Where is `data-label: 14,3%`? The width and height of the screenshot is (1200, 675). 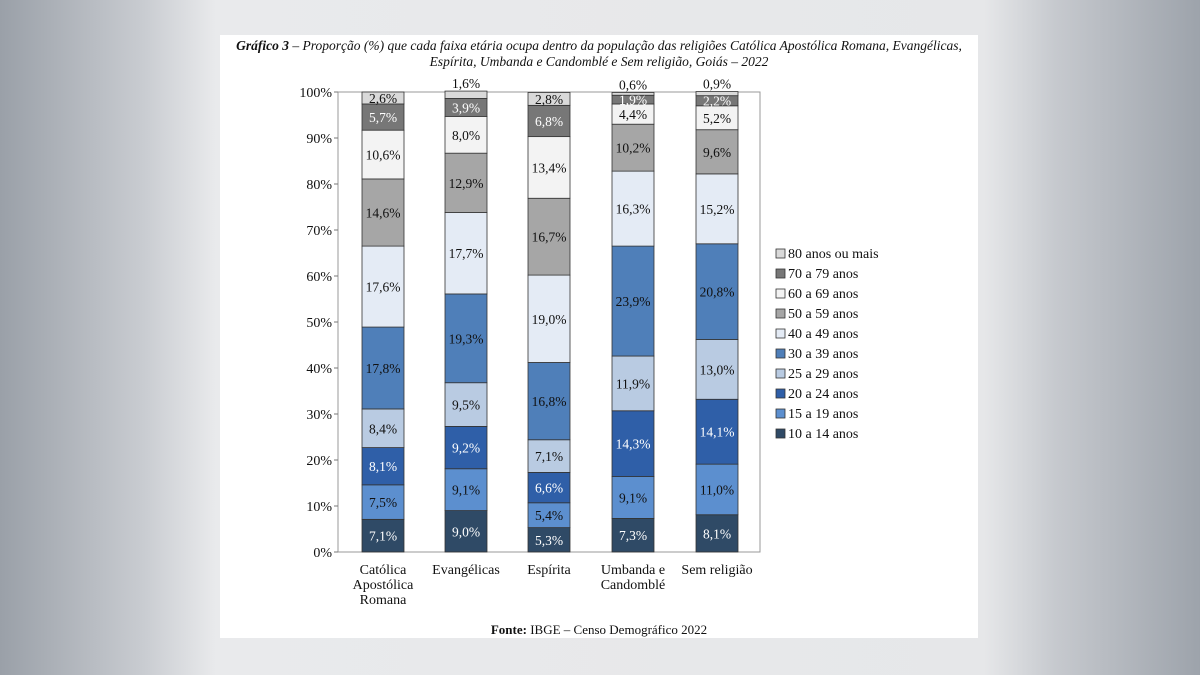
data-label: 14,3% is located at coordinates (633, 444).